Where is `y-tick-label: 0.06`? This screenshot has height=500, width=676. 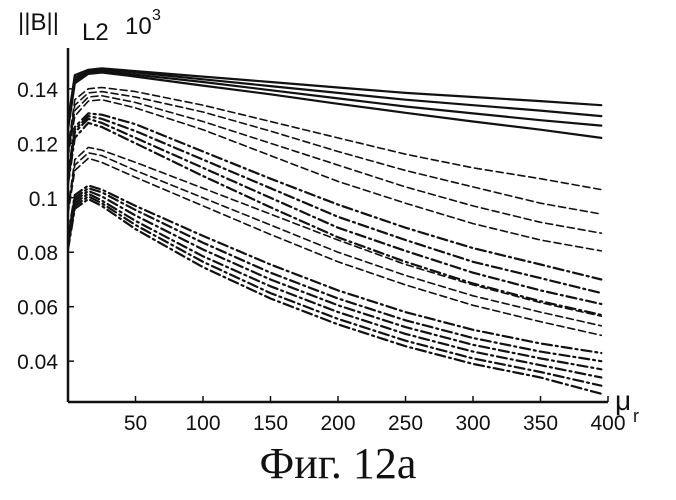 y-tick-label: 0.06 is located at coordinates (37, 308).